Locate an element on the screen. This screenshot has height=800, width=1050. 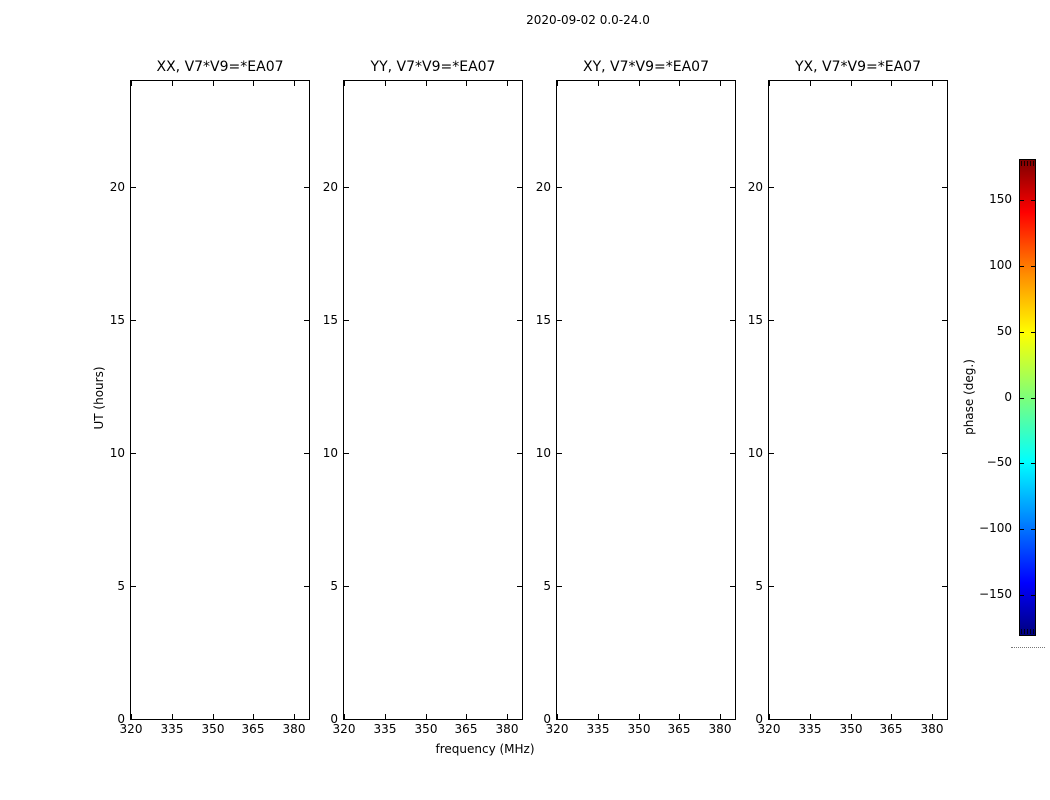
colorbar is located at coordinates (1027, 397).